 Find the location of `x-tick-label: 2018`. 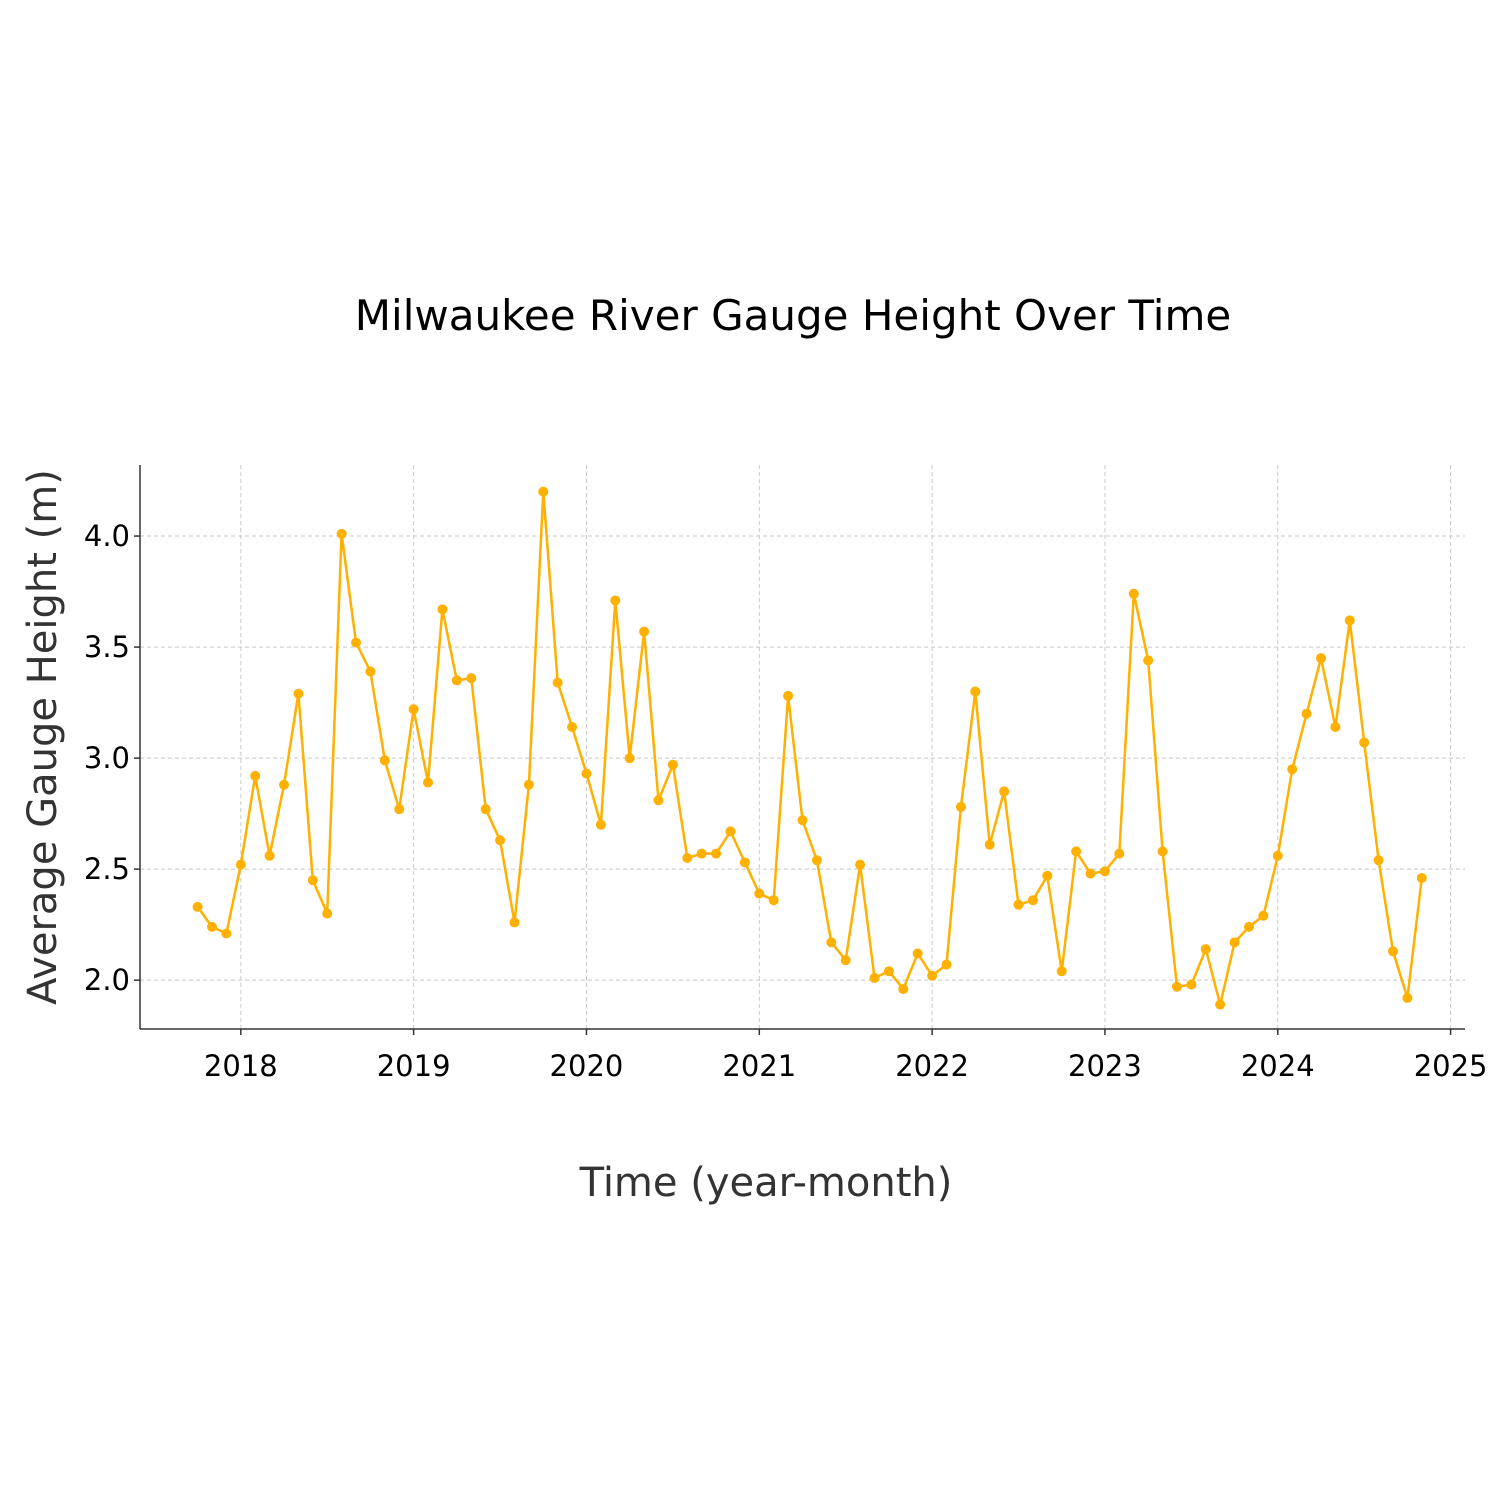

x-tick-label: 2018 is located at coordinates (241, 1066).